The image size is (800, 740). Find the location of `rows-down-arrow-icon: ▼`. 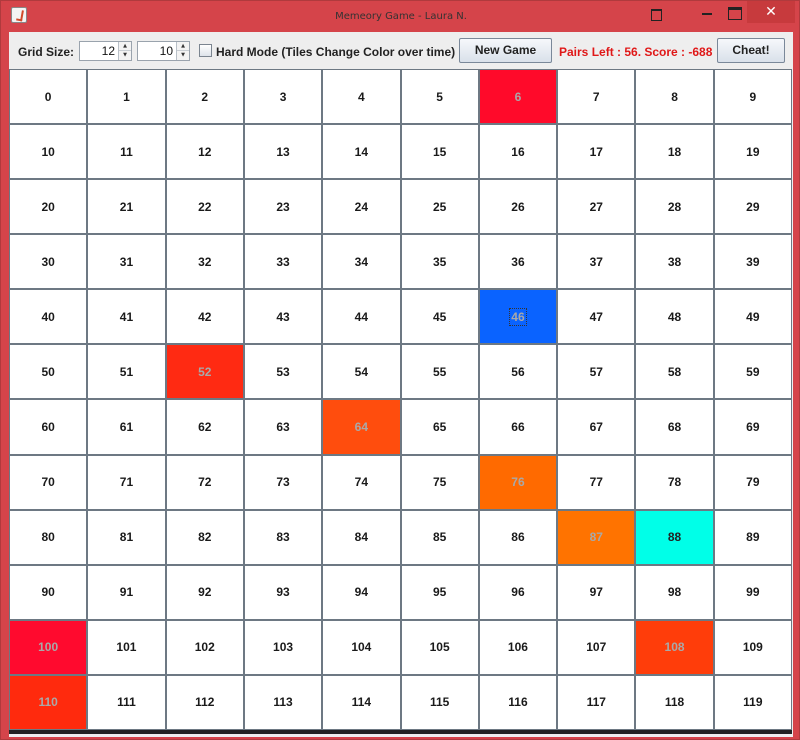

rows-down-arrow-icon: ▼ is located at coordinates (125, 55).